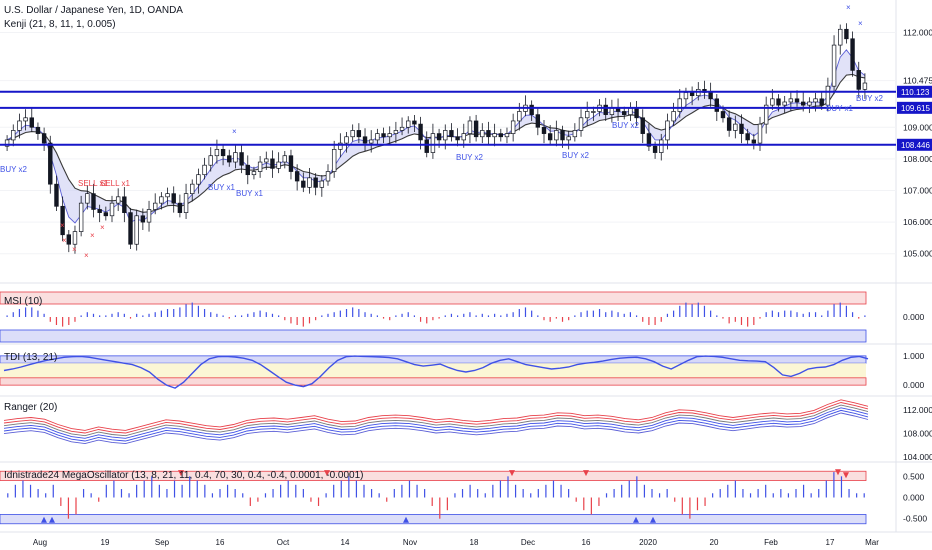 The width and height of the screenshot is (932, 550). Describe the element at coordinates (914, 476) in the screenshot. I see `y-tick-label: 0.500` at that location.